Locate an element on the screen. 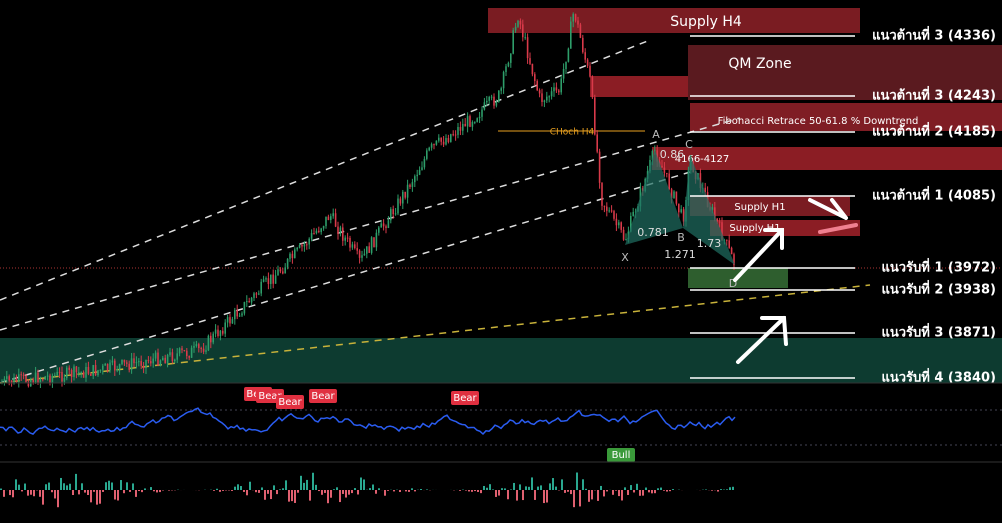 This screenshot has height=523, width=1002. pattern-point: A is located at coordinates (656, 134).